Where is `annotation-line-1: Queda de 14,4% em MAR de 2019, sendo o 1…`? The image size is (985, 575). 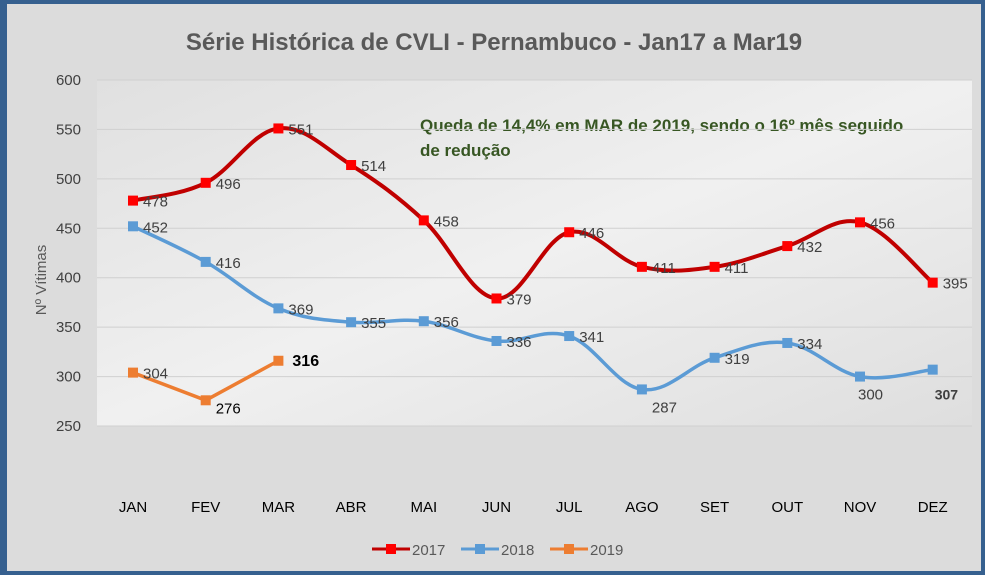
annotation-line-1: Queda de 14,4% em MAR de 2019, sendo o 1… is located at coordinates (661, 125).